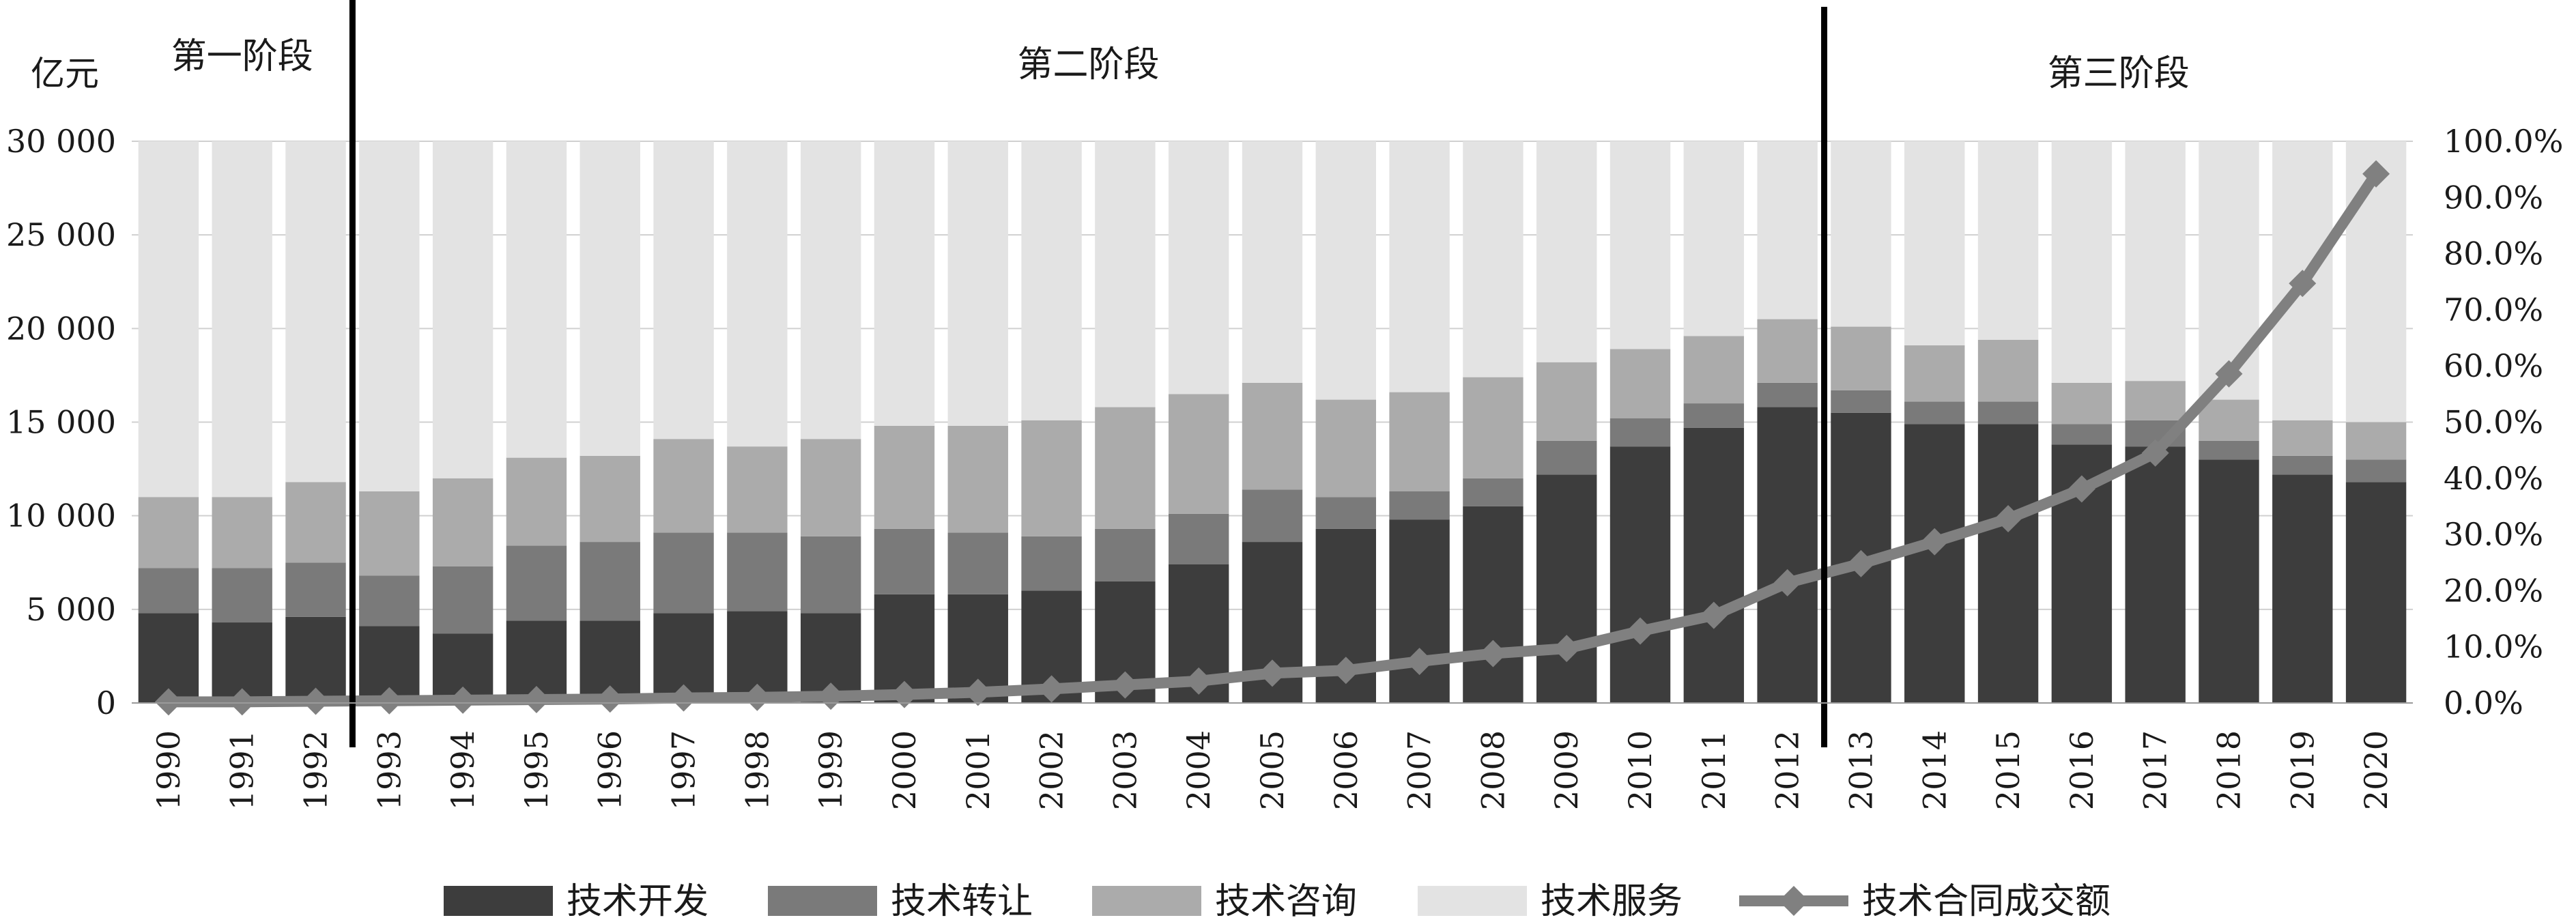 This screenshot has height=920, width=2576. I want to click on y-right-tick-label: 100.0%, so click(2503, 141).